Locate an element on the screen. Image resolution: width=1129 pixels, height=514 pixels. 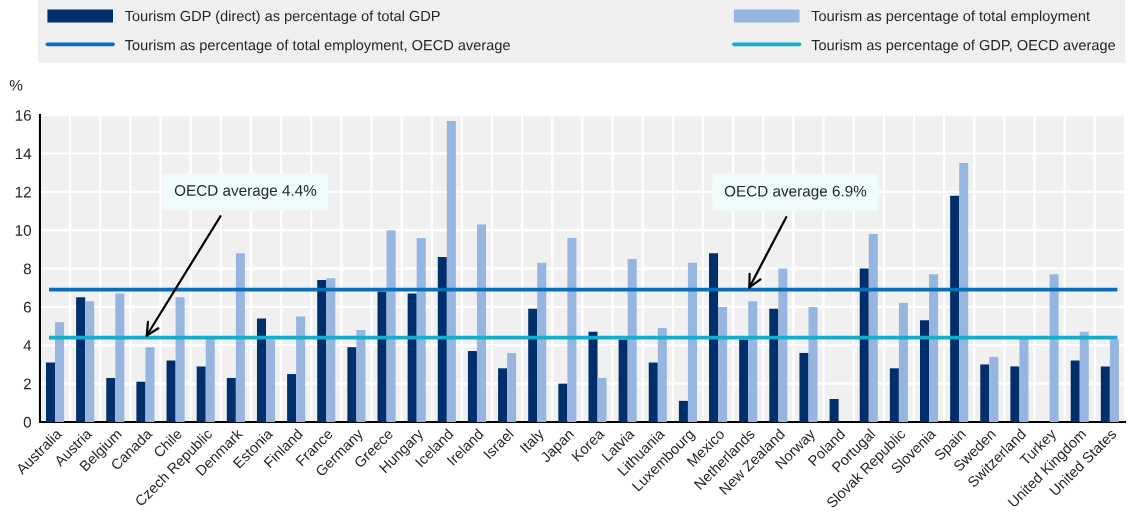
y-tick-label: 4 is located at coordinates (27, 345).